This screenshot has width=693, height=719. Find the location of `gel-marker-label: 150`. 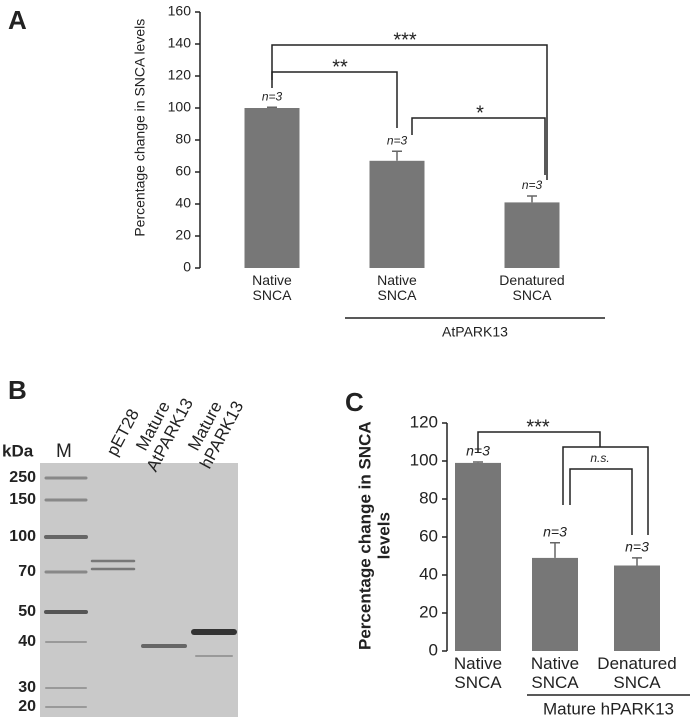

gel-marker-label: 150 is located at coordinates (22, 499).